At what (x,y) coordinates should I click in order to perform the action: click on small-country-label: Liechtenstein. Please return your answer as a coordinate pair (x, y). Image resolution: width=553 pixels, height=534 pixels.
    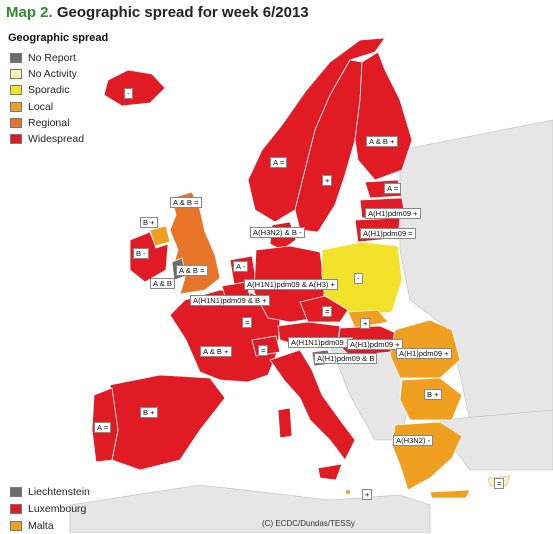
    Looking at the image, I should click on (59, 491).